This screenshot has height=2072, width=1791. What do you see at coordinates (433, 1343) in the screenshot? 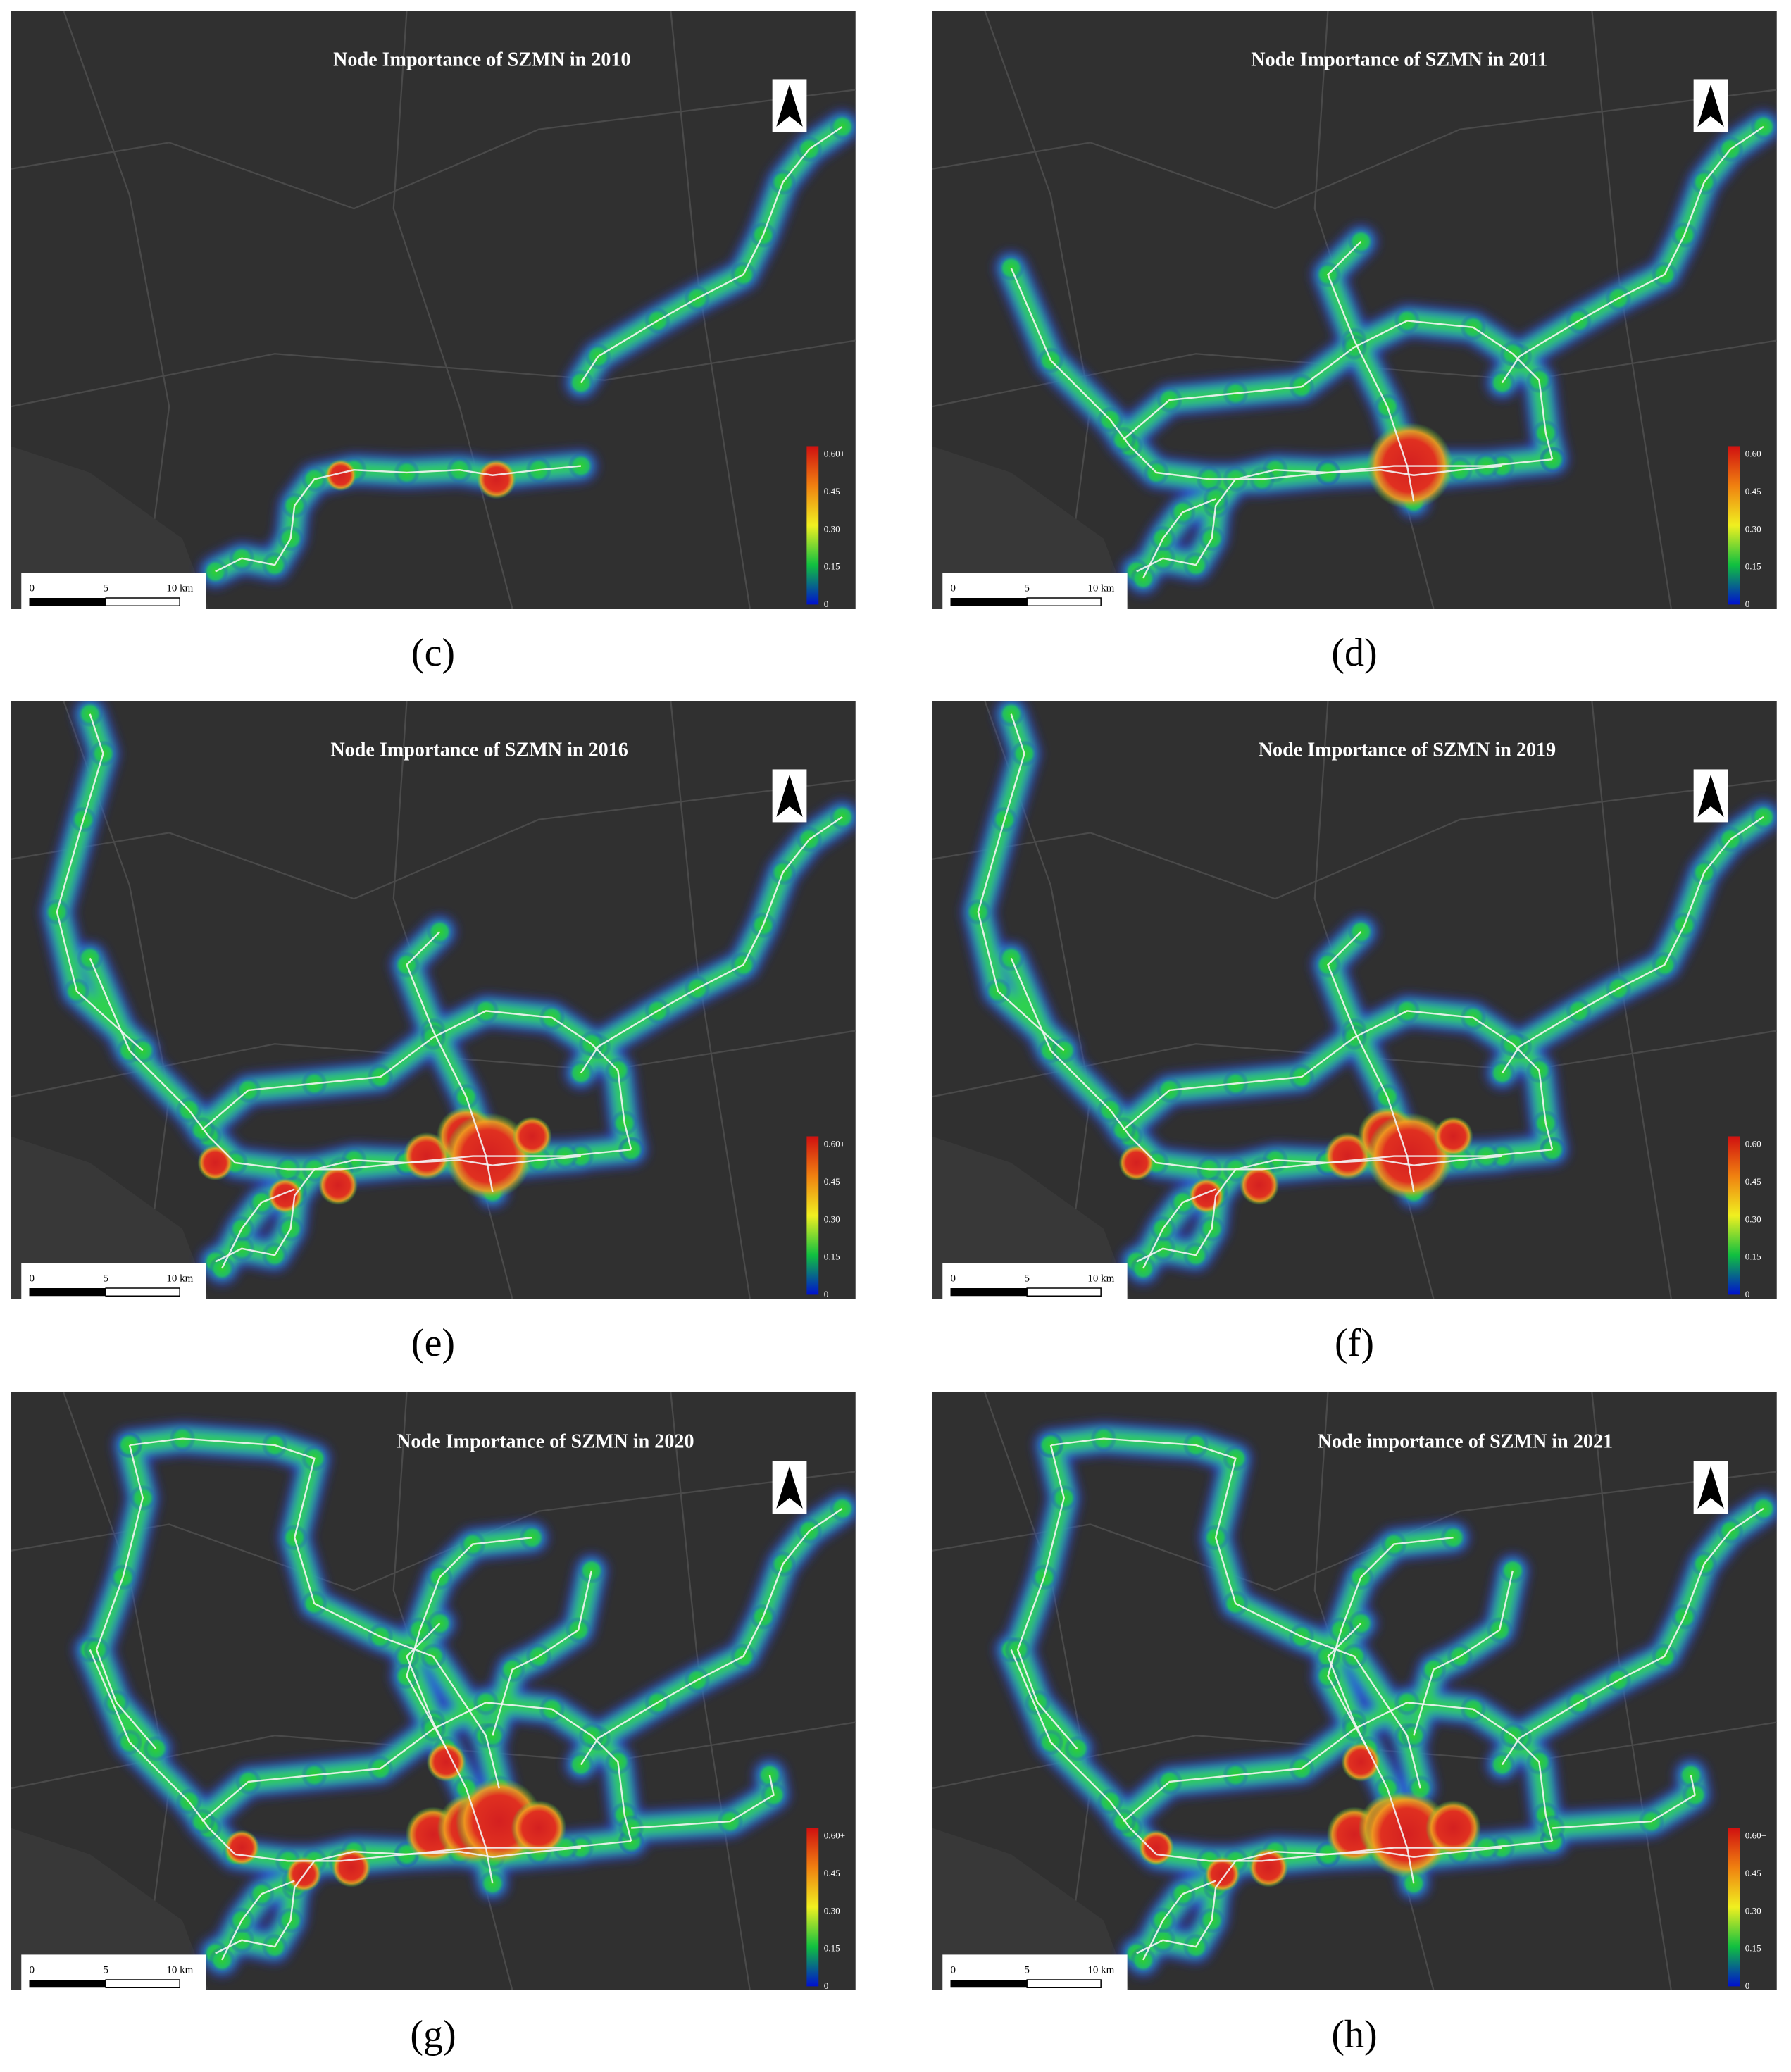
I see `panel-caption: (e)` at bounding box center [433, 1343].